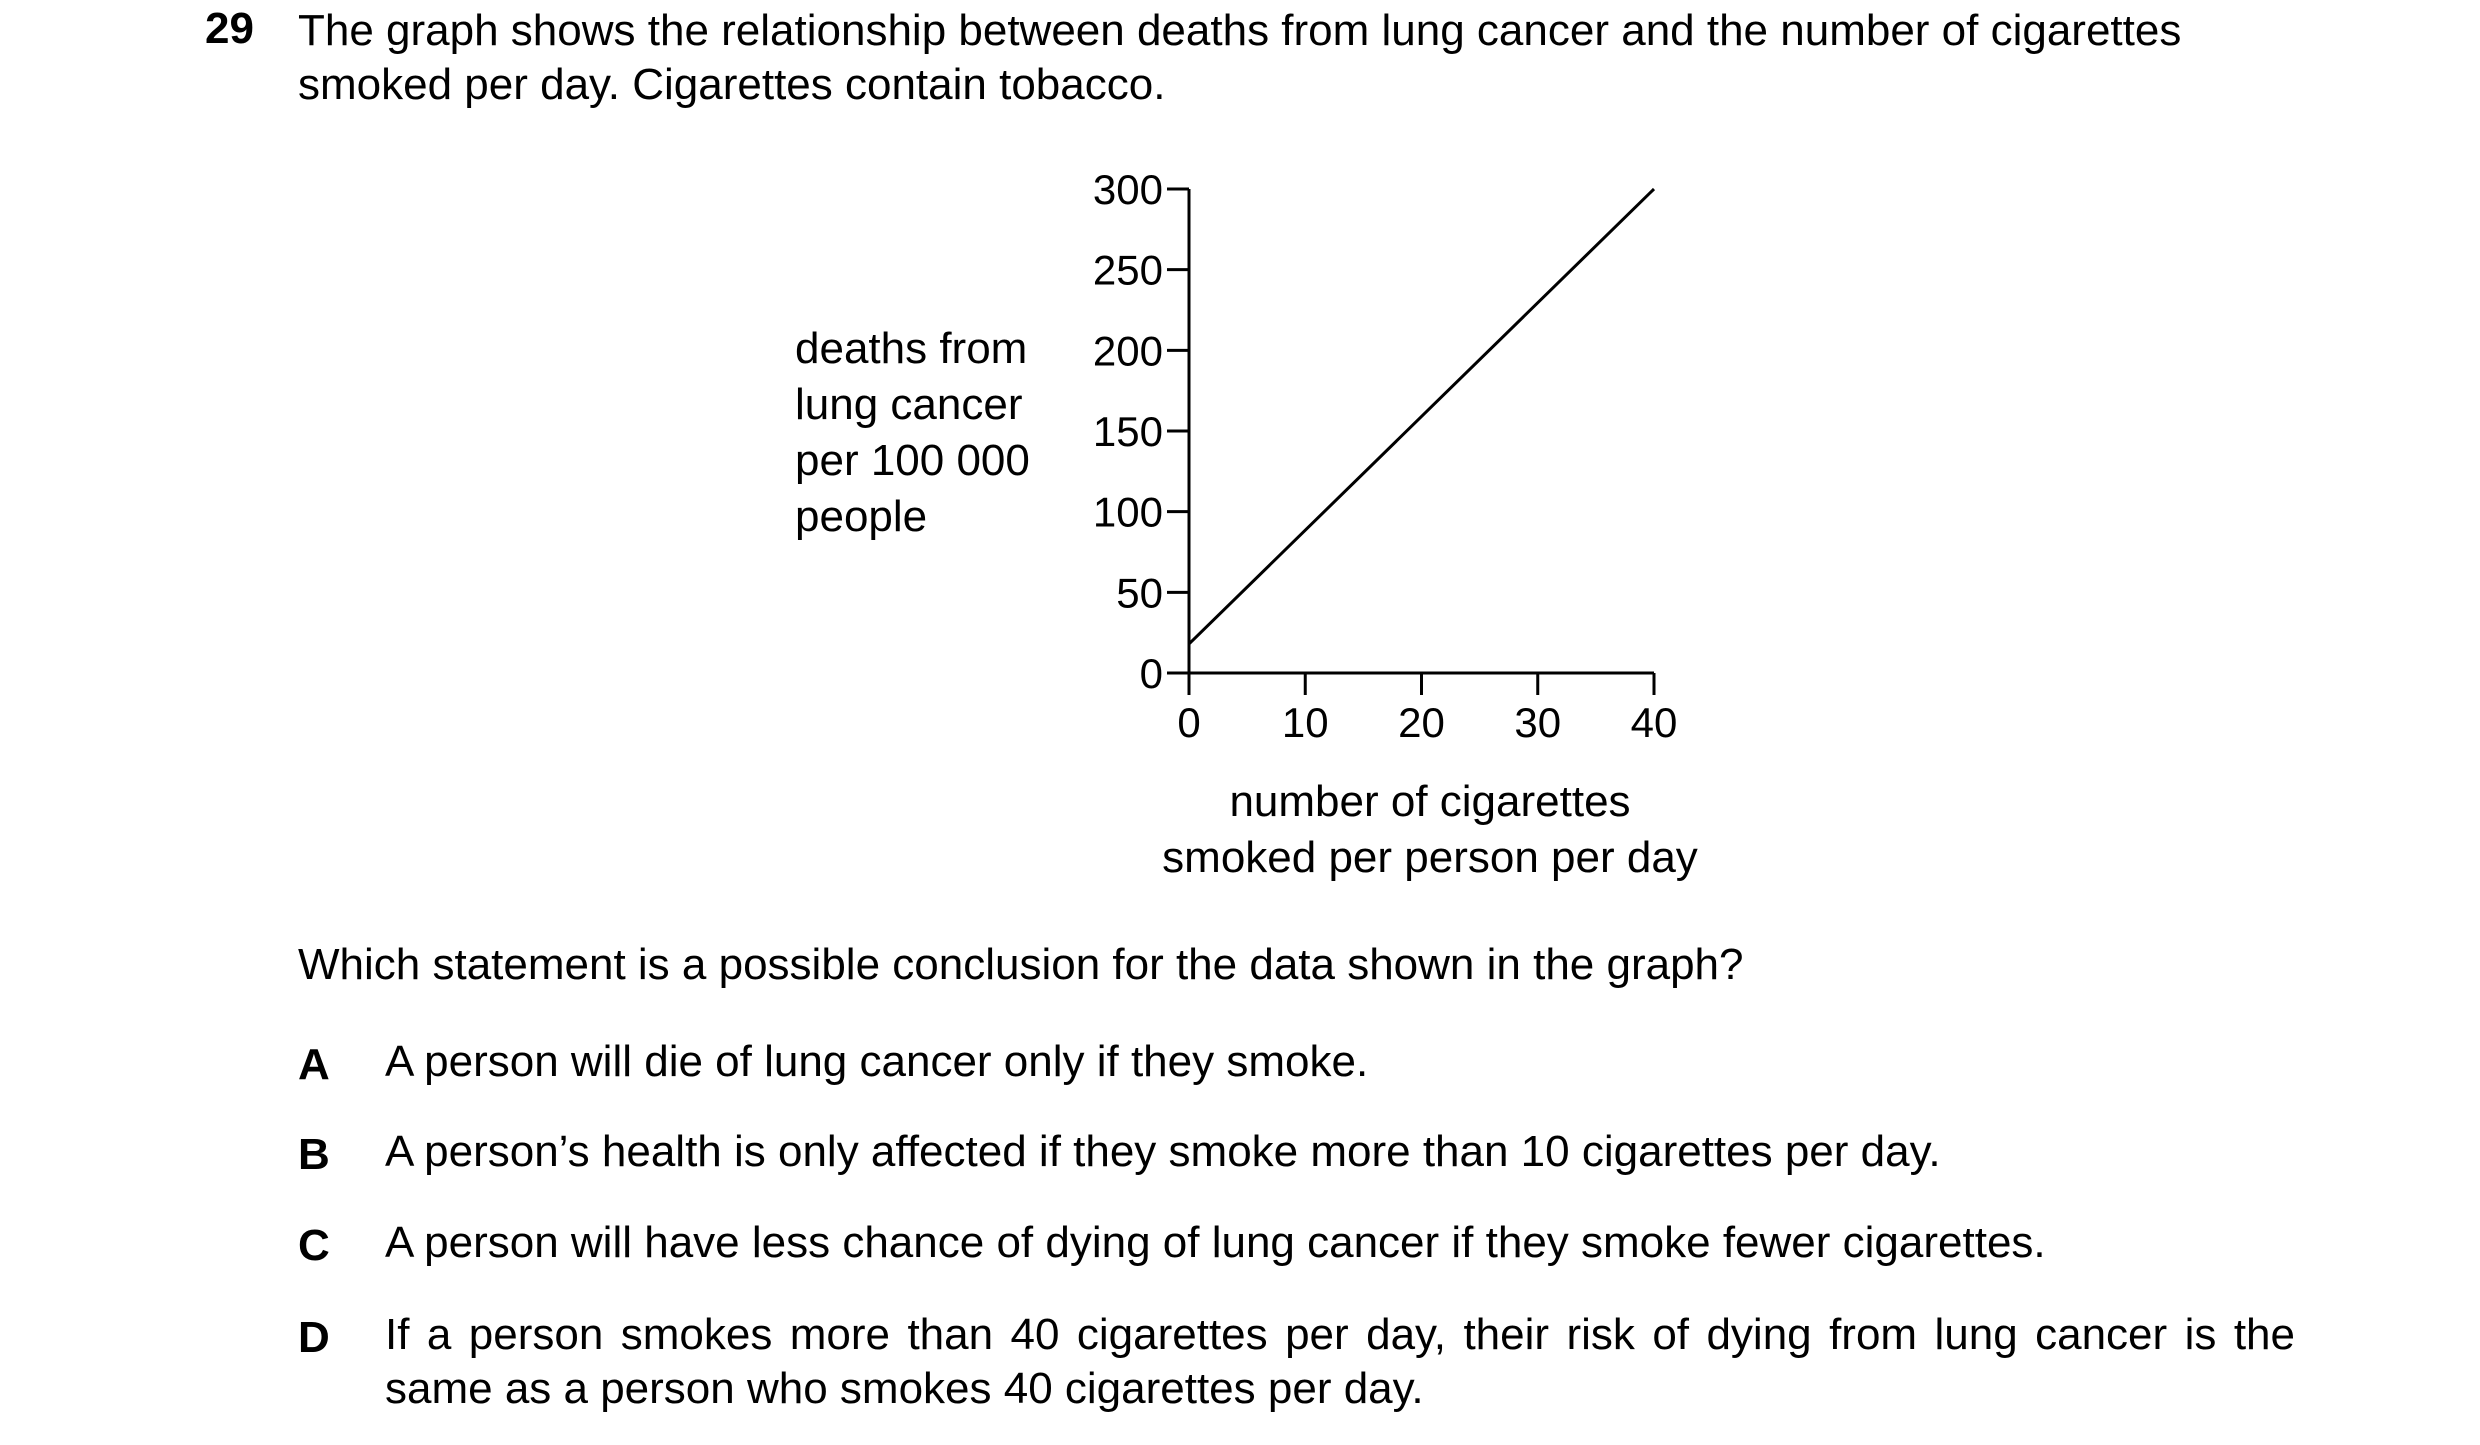 This screenshot has height=1445, width=2480. Describe the element at coordinates (1139, 592) in the screenshot. I see `y-tick-label: 50` at that location.